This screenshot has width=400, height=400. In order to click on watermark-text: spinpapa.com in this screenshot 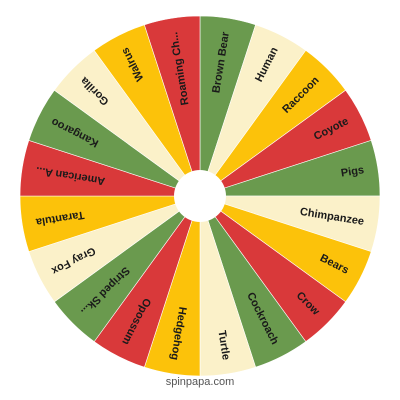, I will do `click(200, 382)`.